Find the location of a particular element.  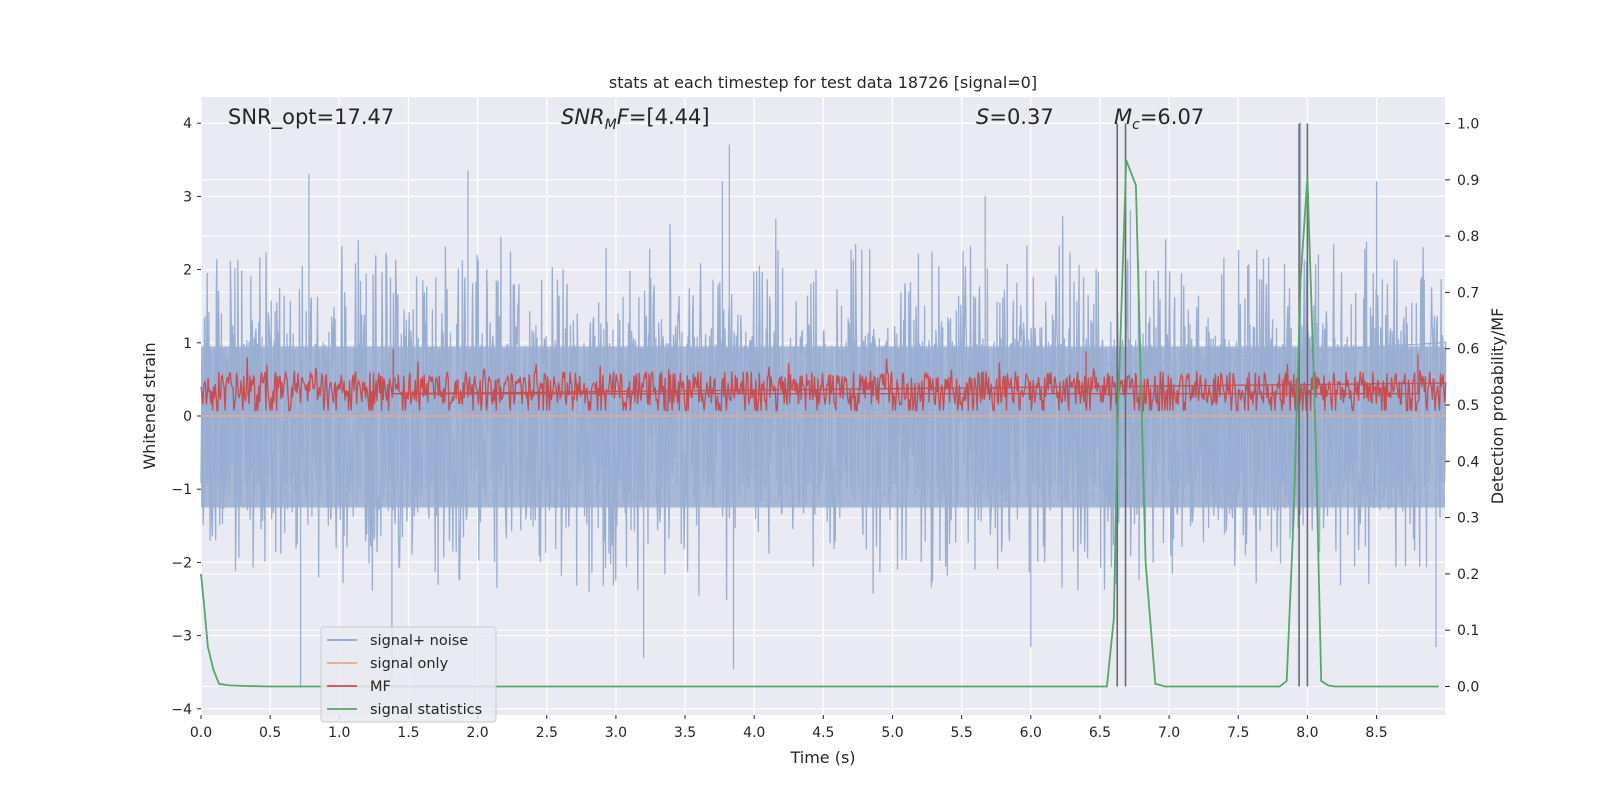

x-tick-label-15: 7.5 is located at coordinates (1238, 733).